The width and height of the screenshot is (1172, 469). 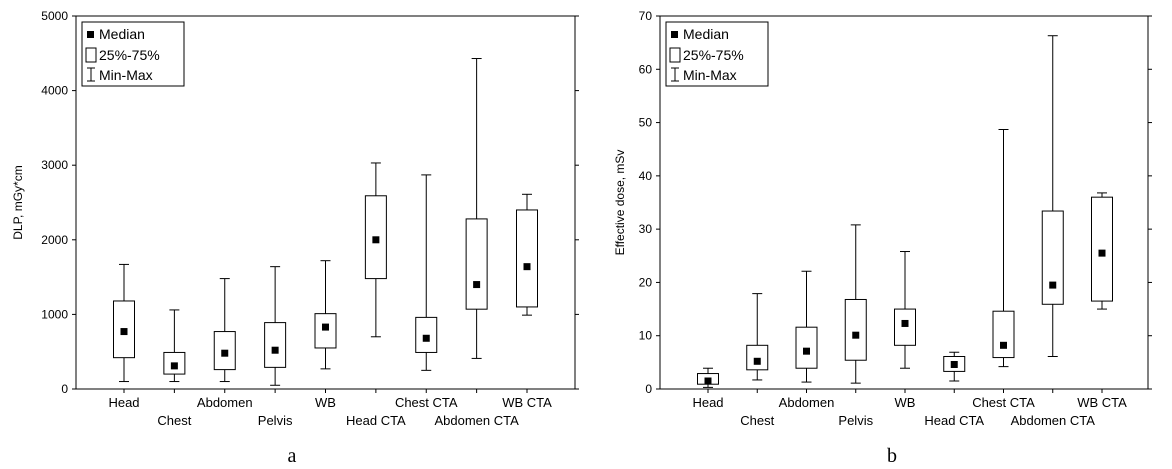 What do you see at coordinates (54, 165) in the screenshot?
I see `y-tick-label: 3000` at bounding box center [54, 165].